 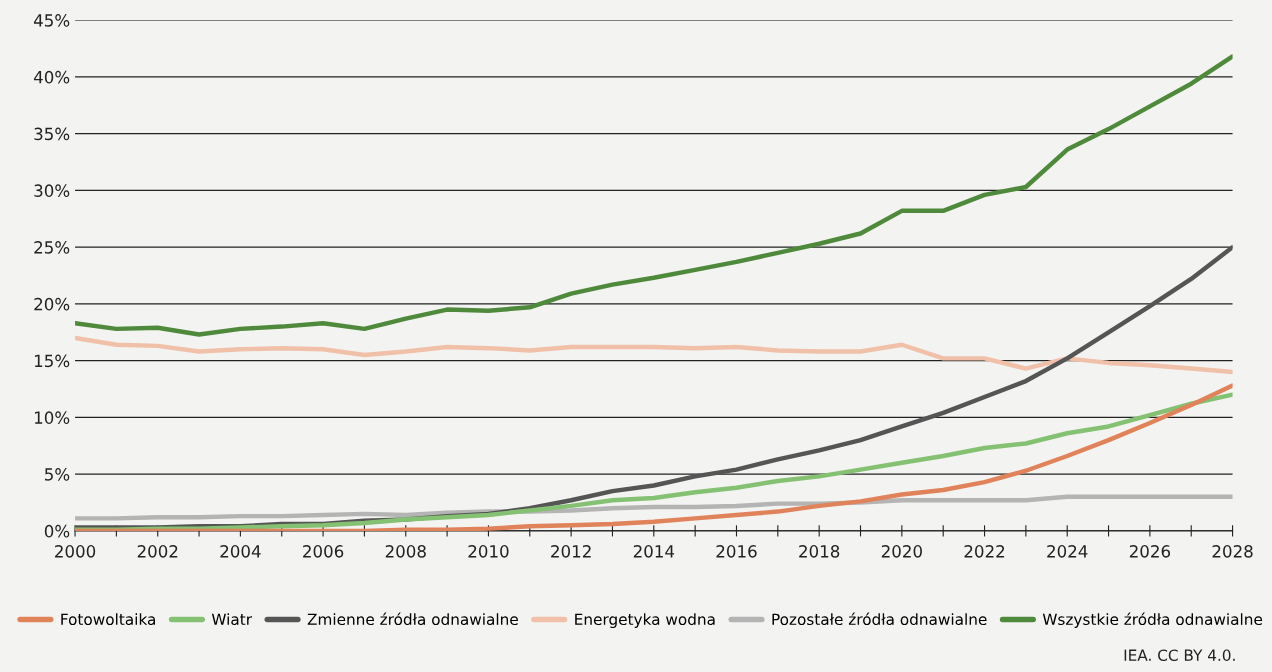 What do you see at coordinates (654, 551) in the screenshot?
I see `x-tick-label: 2014` at bounding box center [654, 551].